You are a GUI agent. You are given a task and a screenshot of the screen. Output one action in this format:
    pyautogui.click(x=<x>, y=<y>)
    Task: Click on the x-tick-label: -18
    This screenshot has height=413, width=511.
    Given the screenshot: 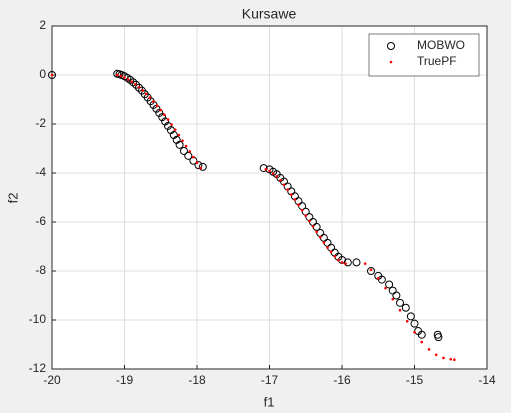 What is the action you would take?
    pyautogui.click(x=197, y=380)
    